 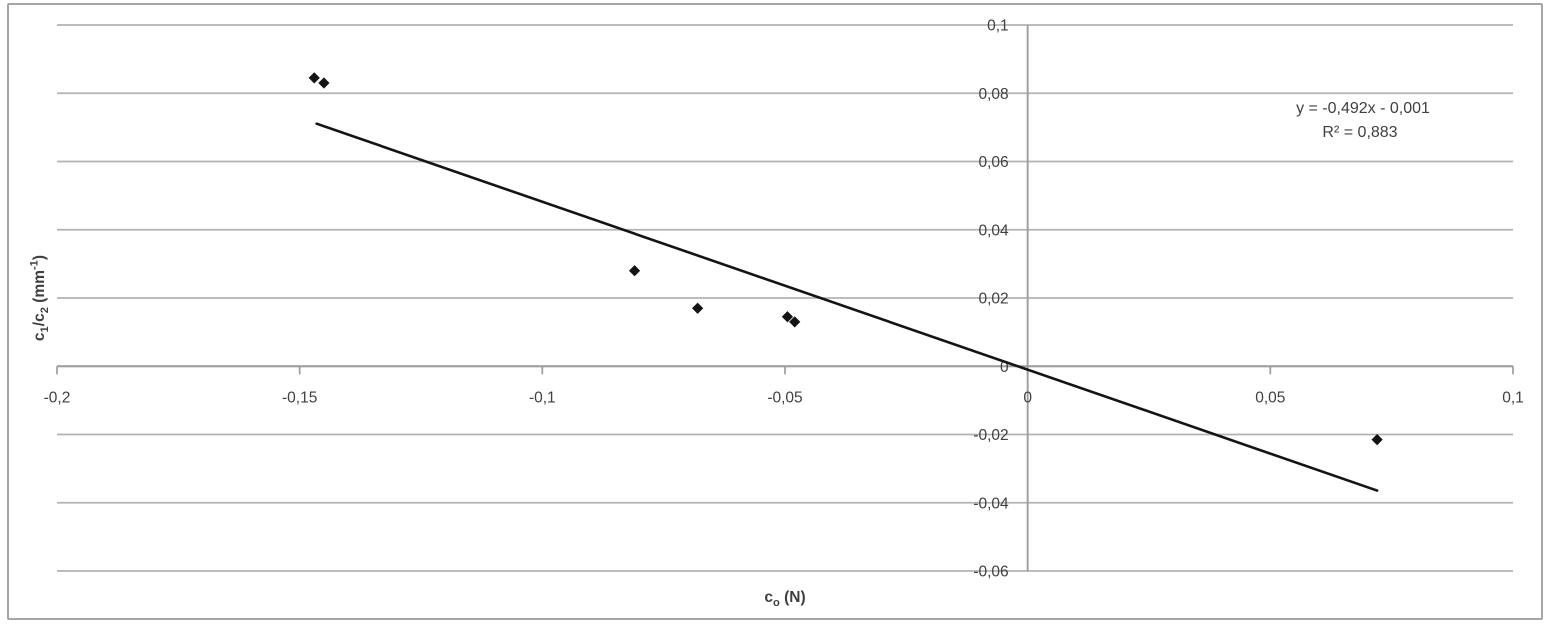 I want to click on y-tick-label: 0,06, so click(x=993, y=162).